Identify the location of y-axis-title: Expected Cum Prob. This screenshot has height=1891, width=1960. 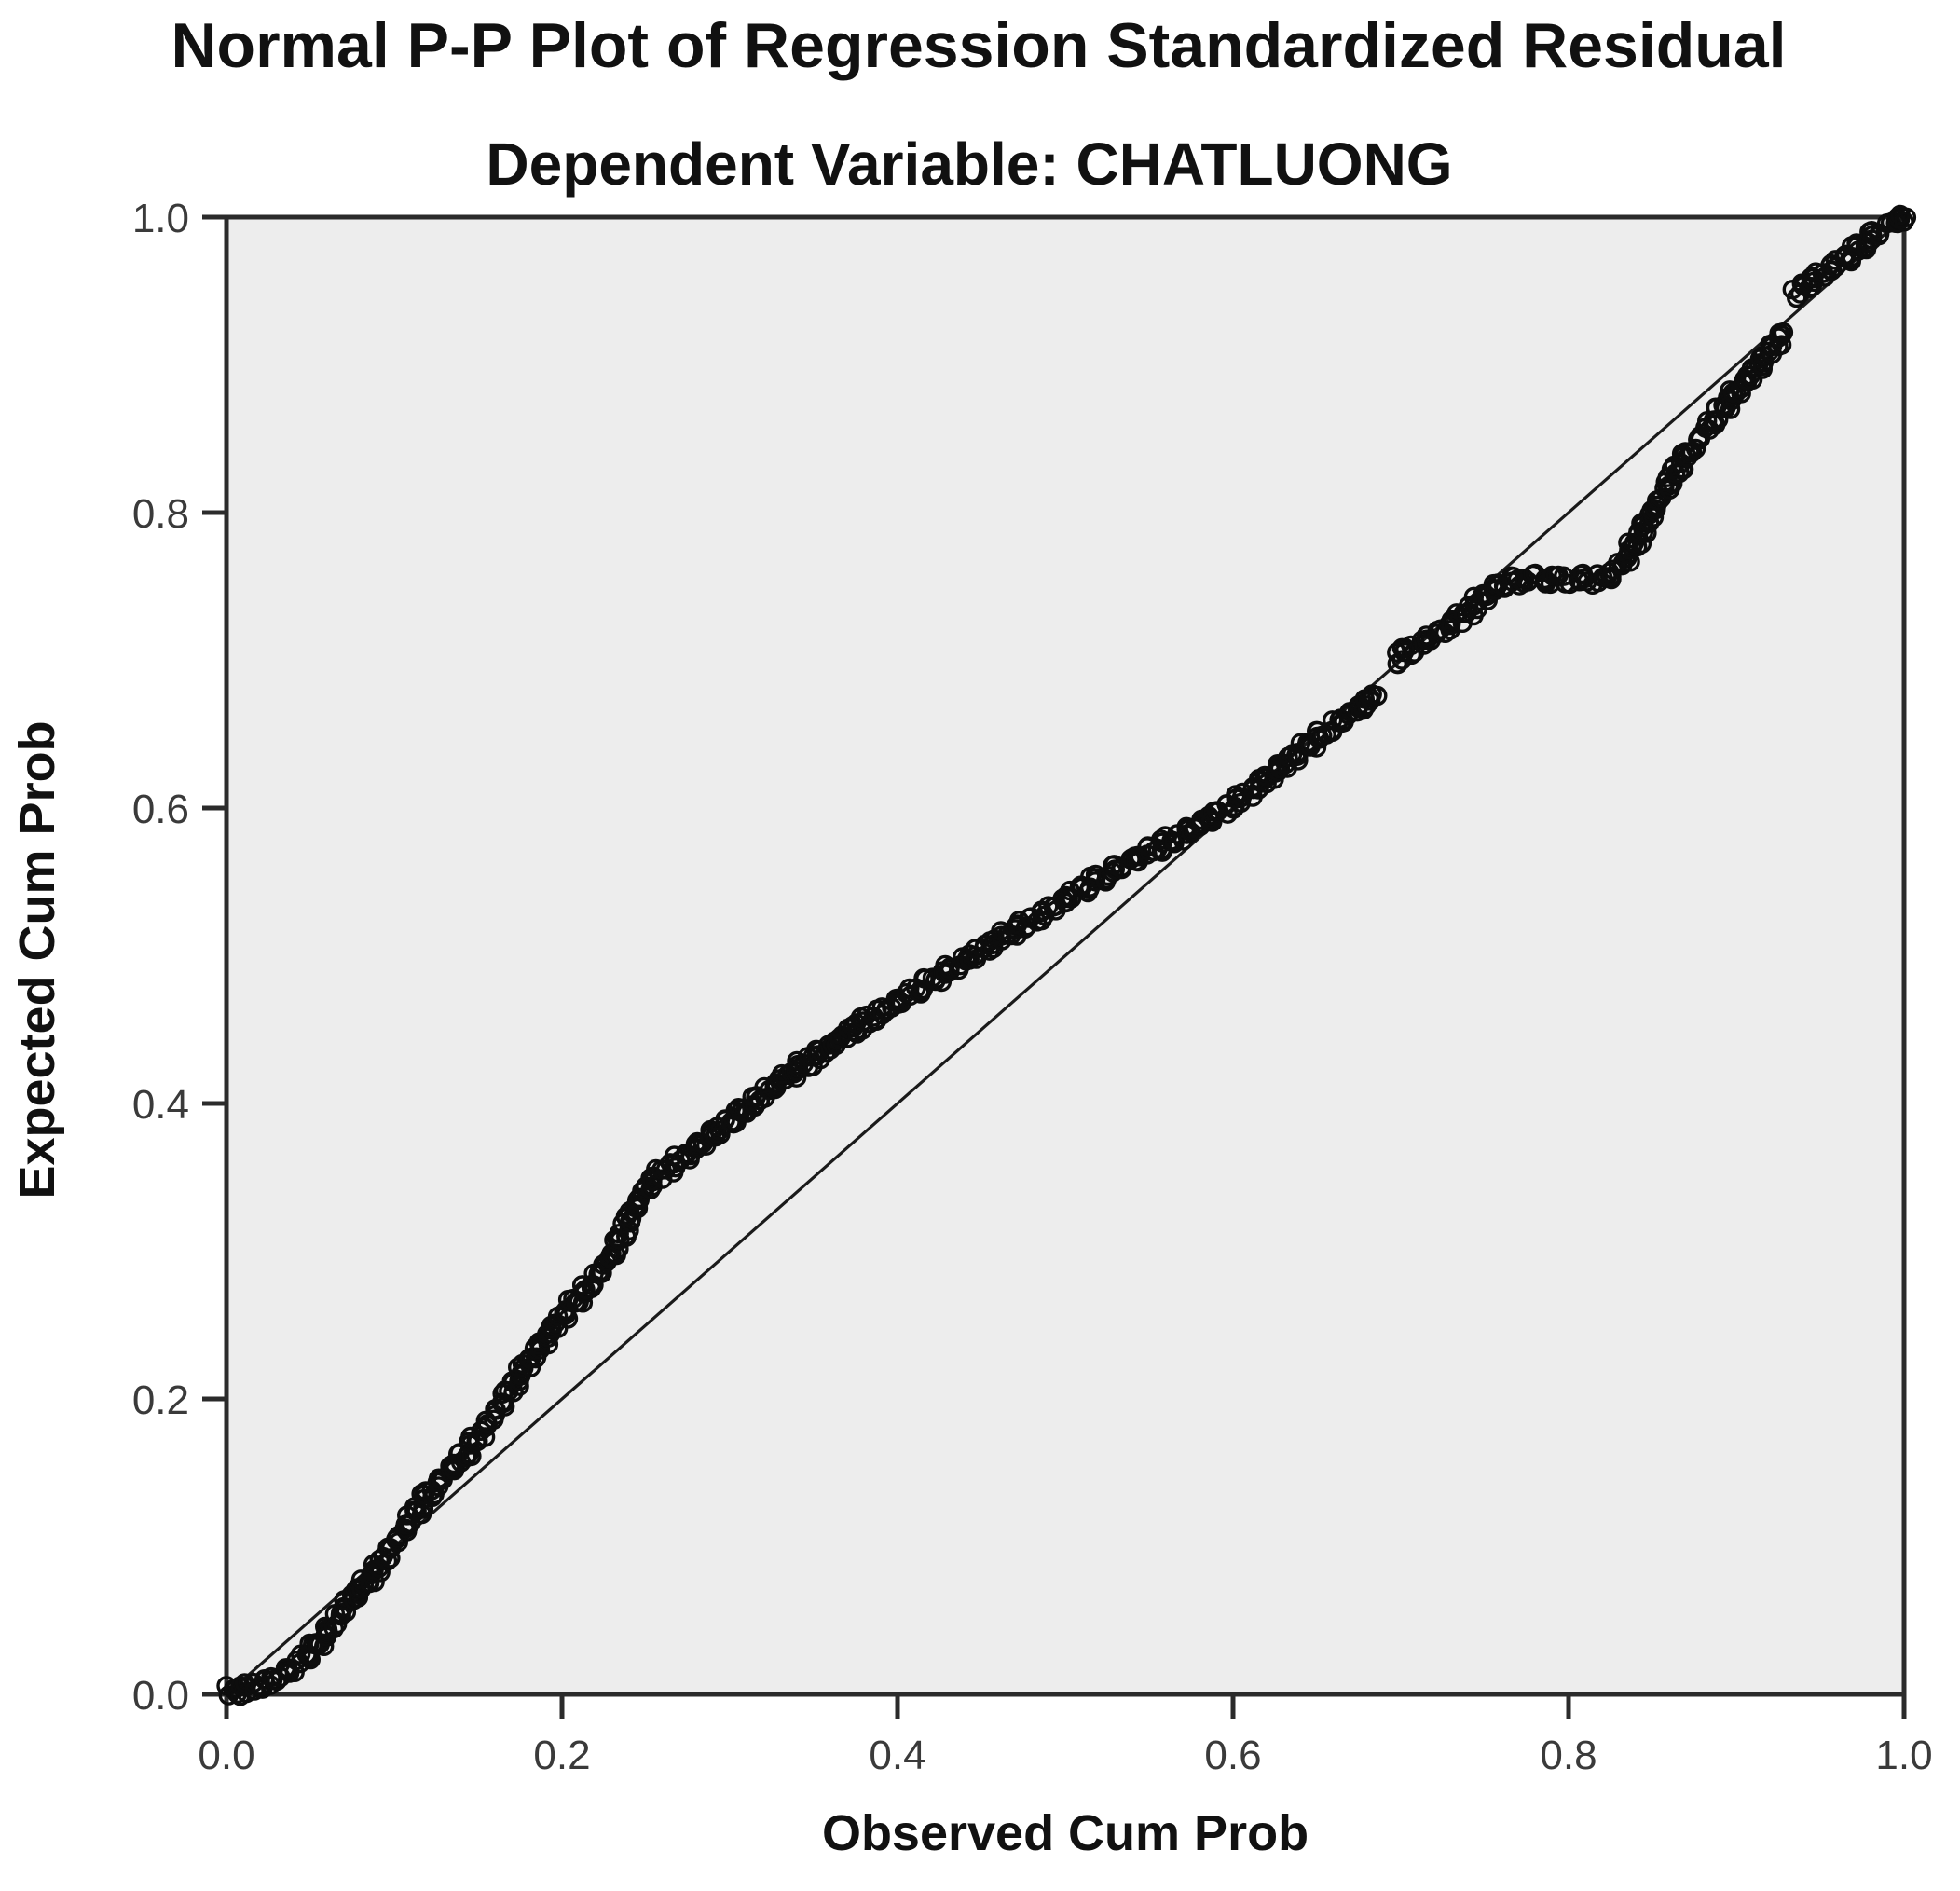
(37, 959).